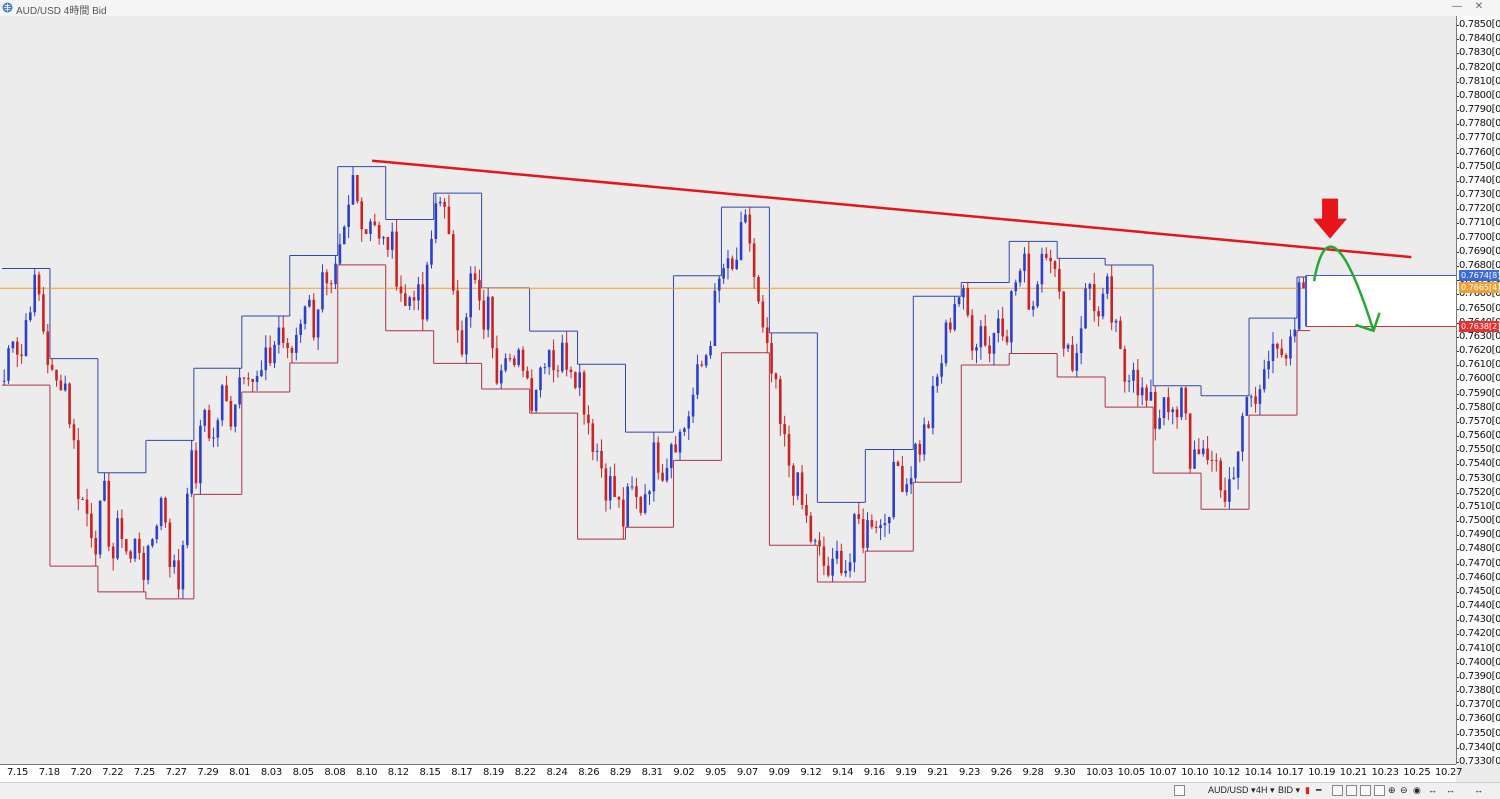  What do you see at coordinates (750, 8) in the screenshot?
I see `window-titlebar: AUD/USD 4時間 Bid — ✕` at bounding box center [750, 8].